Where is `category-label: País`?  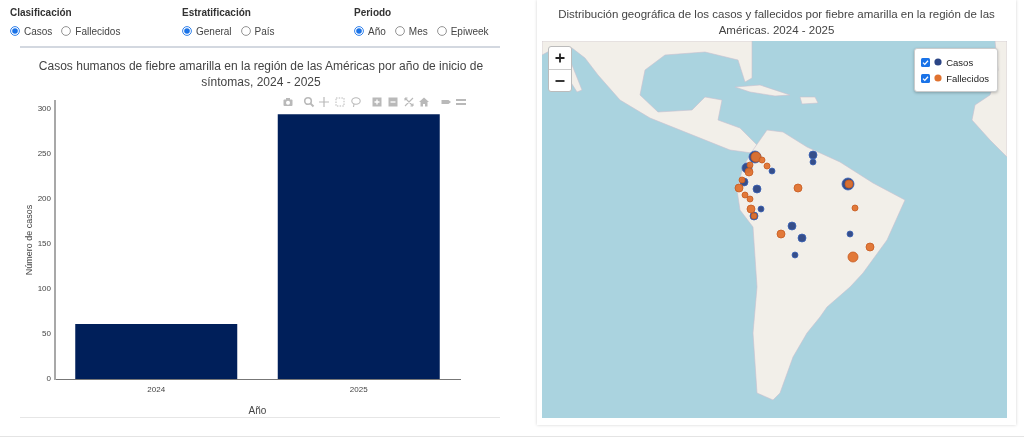 category-label: País is located at coordinates (264, 31).